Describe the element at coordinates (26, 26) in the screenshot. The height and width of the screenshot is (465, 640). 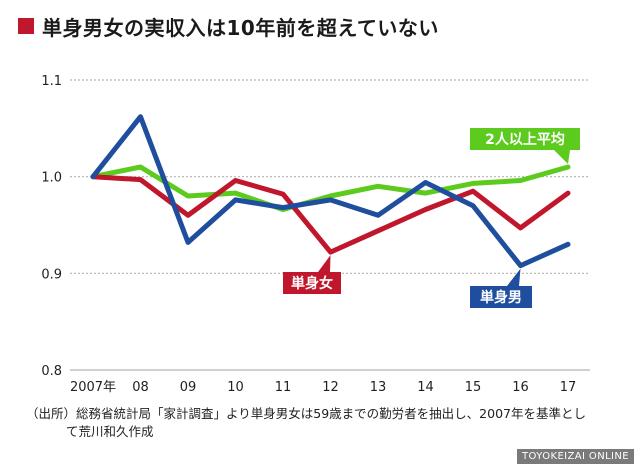
I see `title-marker-square` at that location.